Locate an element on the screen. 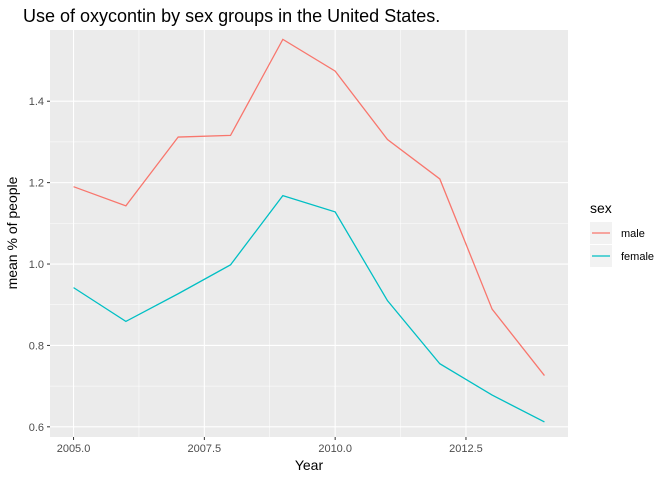 The image size is (672, 480). x-tick-label: 2010.0 is located at coordinates (335, 449).